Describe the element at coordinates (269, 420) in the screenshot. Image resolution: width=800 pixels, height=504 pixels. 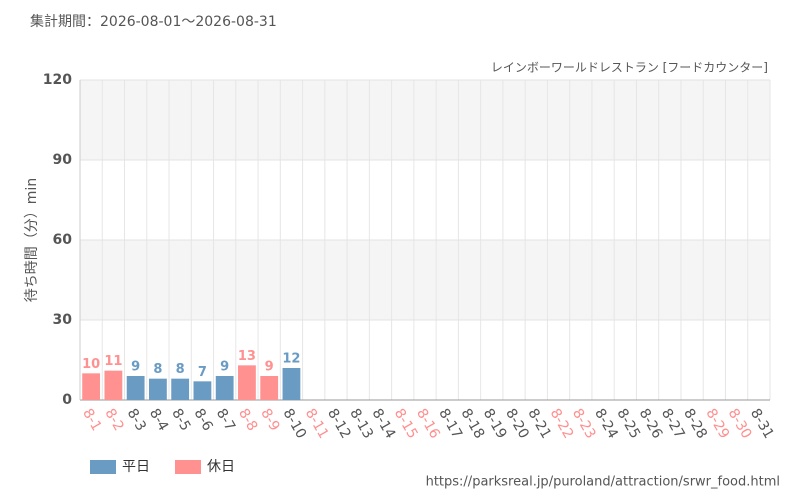
I see `x-tick-label: 8-9` at that location.